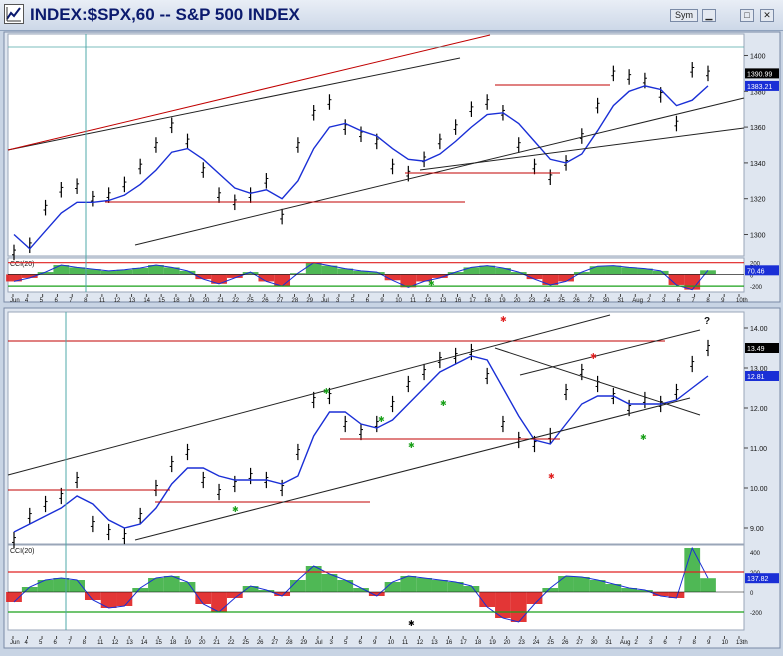 Image resolution: width=783 pixels, height=656 pixels. What do you see at coordinates (132, 301) in the screenshot?
I see `xtick-label-top-8: 13` at bounding box center [132, 301].